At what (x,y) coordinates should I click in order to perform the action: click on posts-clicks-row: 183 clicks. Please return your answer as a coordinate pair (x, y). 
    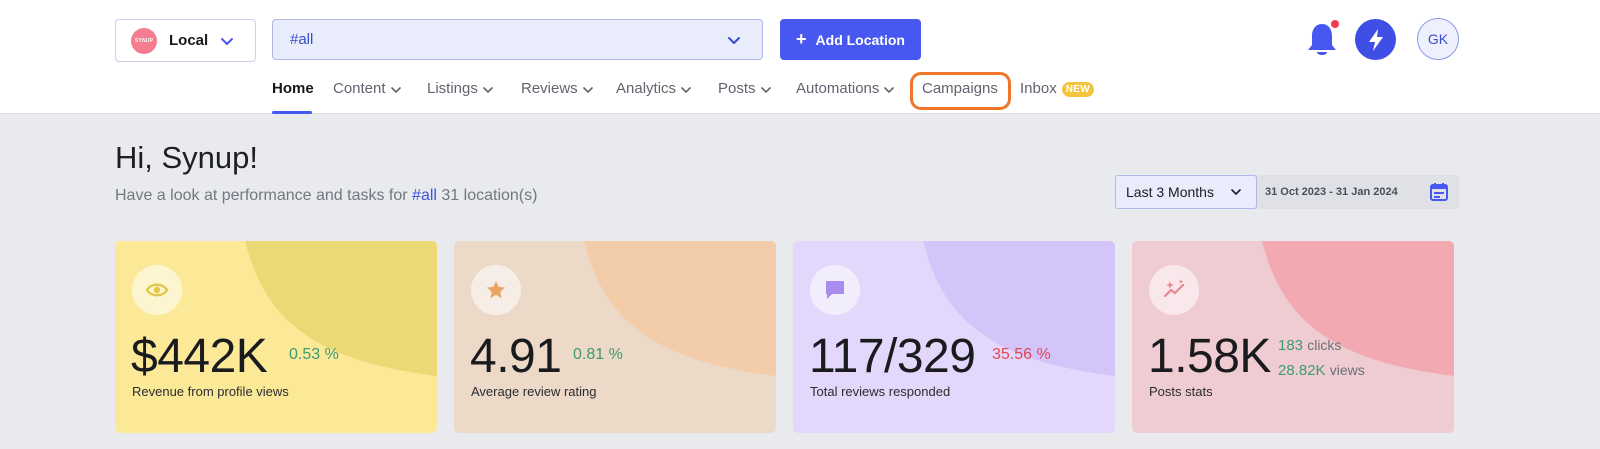
    Looking at the image, I should click on (1321, 345).